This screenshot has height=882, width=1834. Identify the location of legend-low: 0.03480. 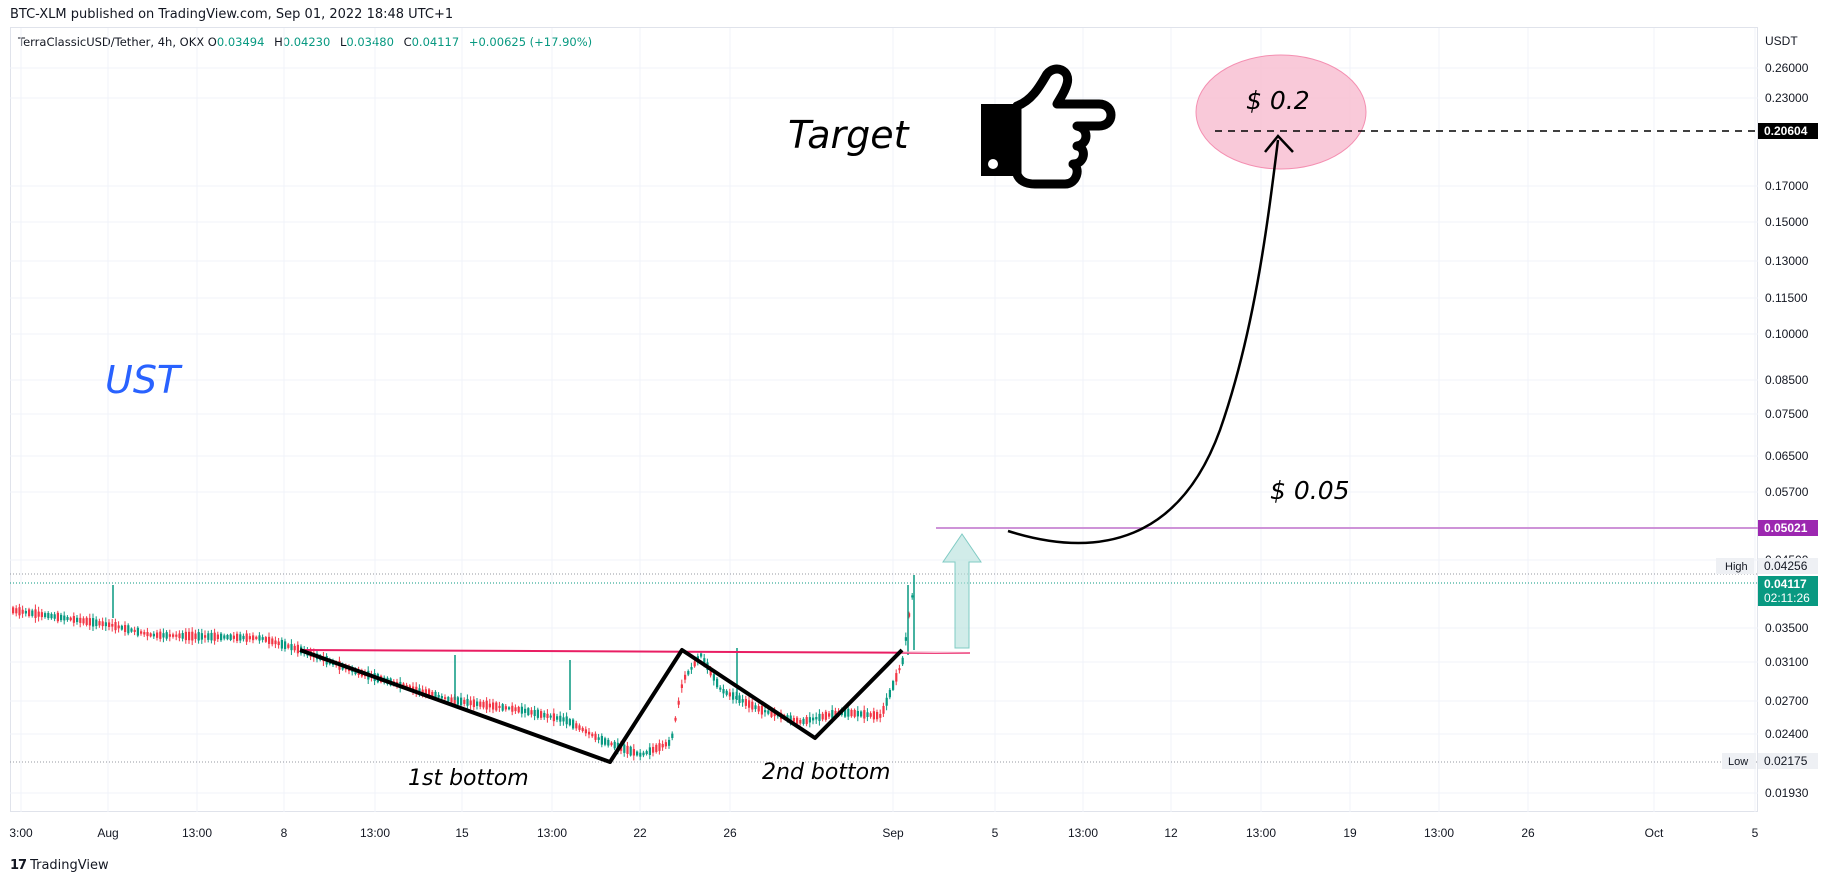
(370, 42).